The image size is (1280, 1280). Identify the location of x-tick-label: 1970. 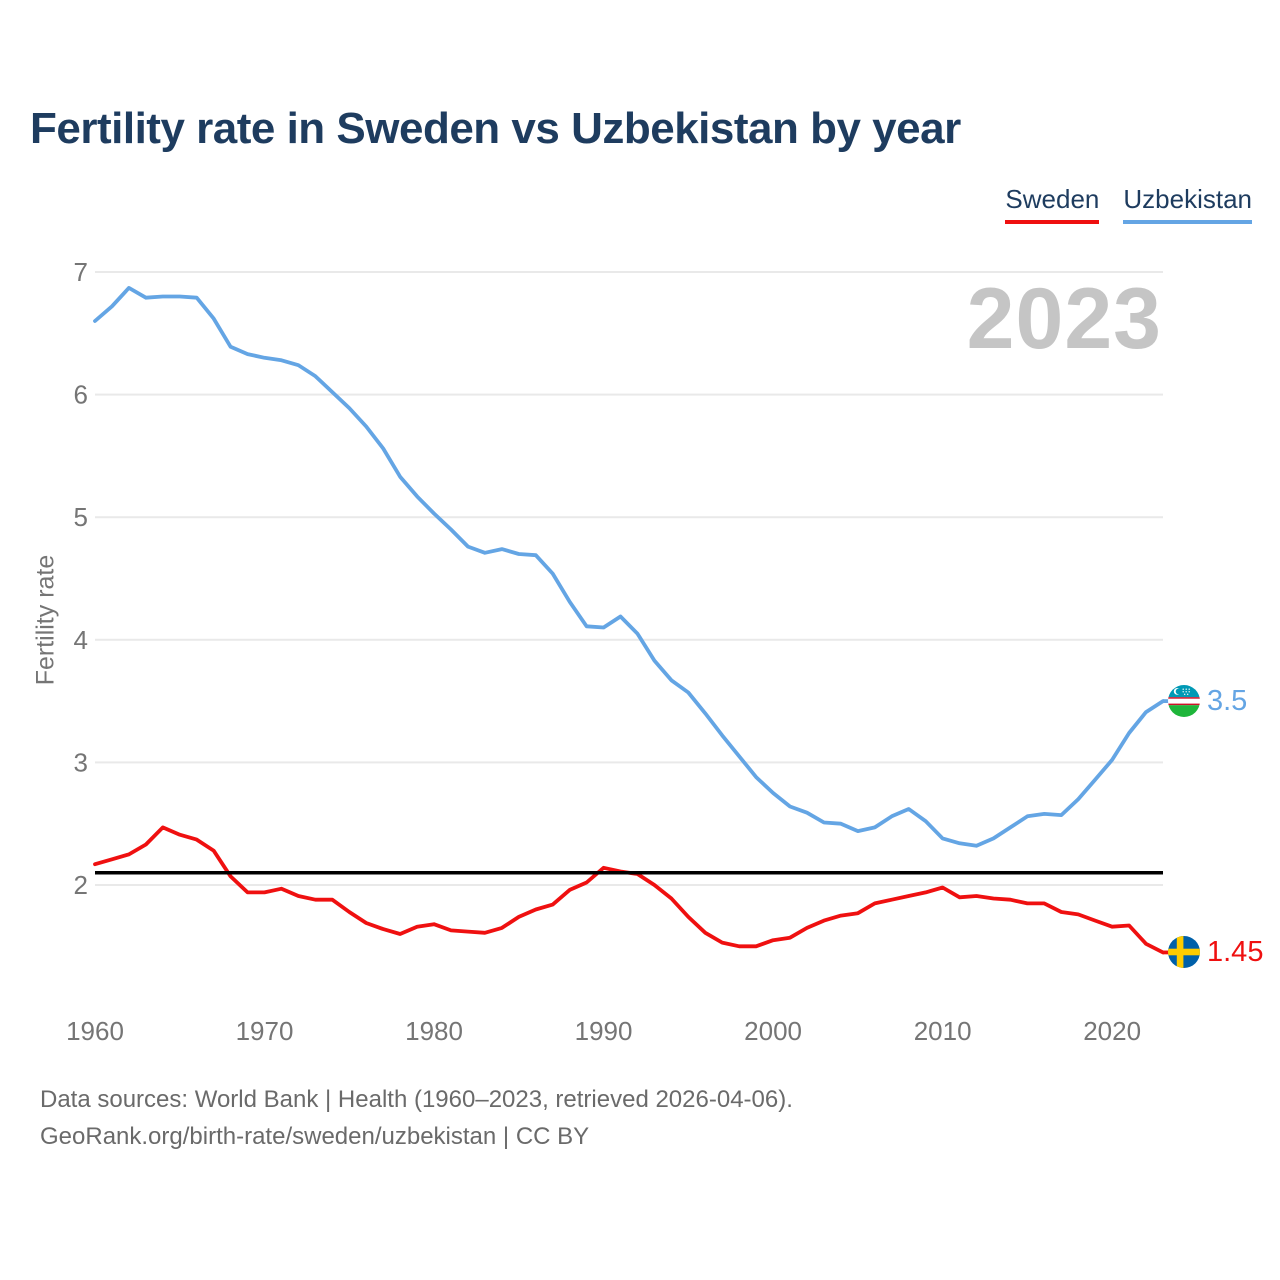
(265, 1031).